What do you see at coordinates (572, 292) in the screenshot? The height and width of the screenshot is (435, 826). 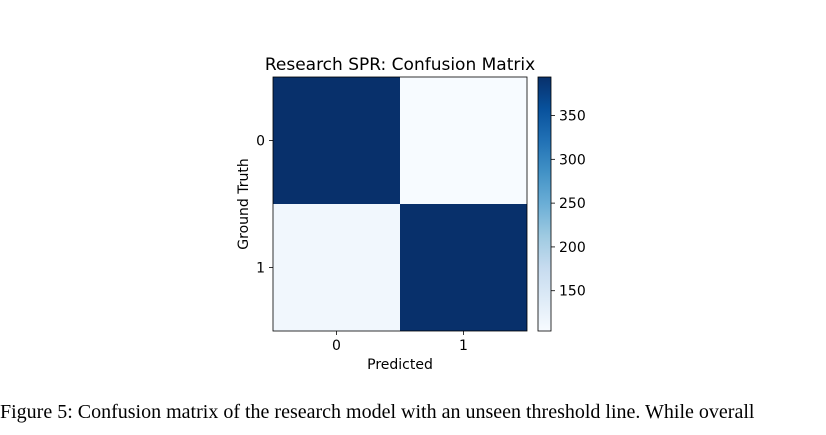 I see `colorbar-tick-label: 150` at bounding box center [572, 292].